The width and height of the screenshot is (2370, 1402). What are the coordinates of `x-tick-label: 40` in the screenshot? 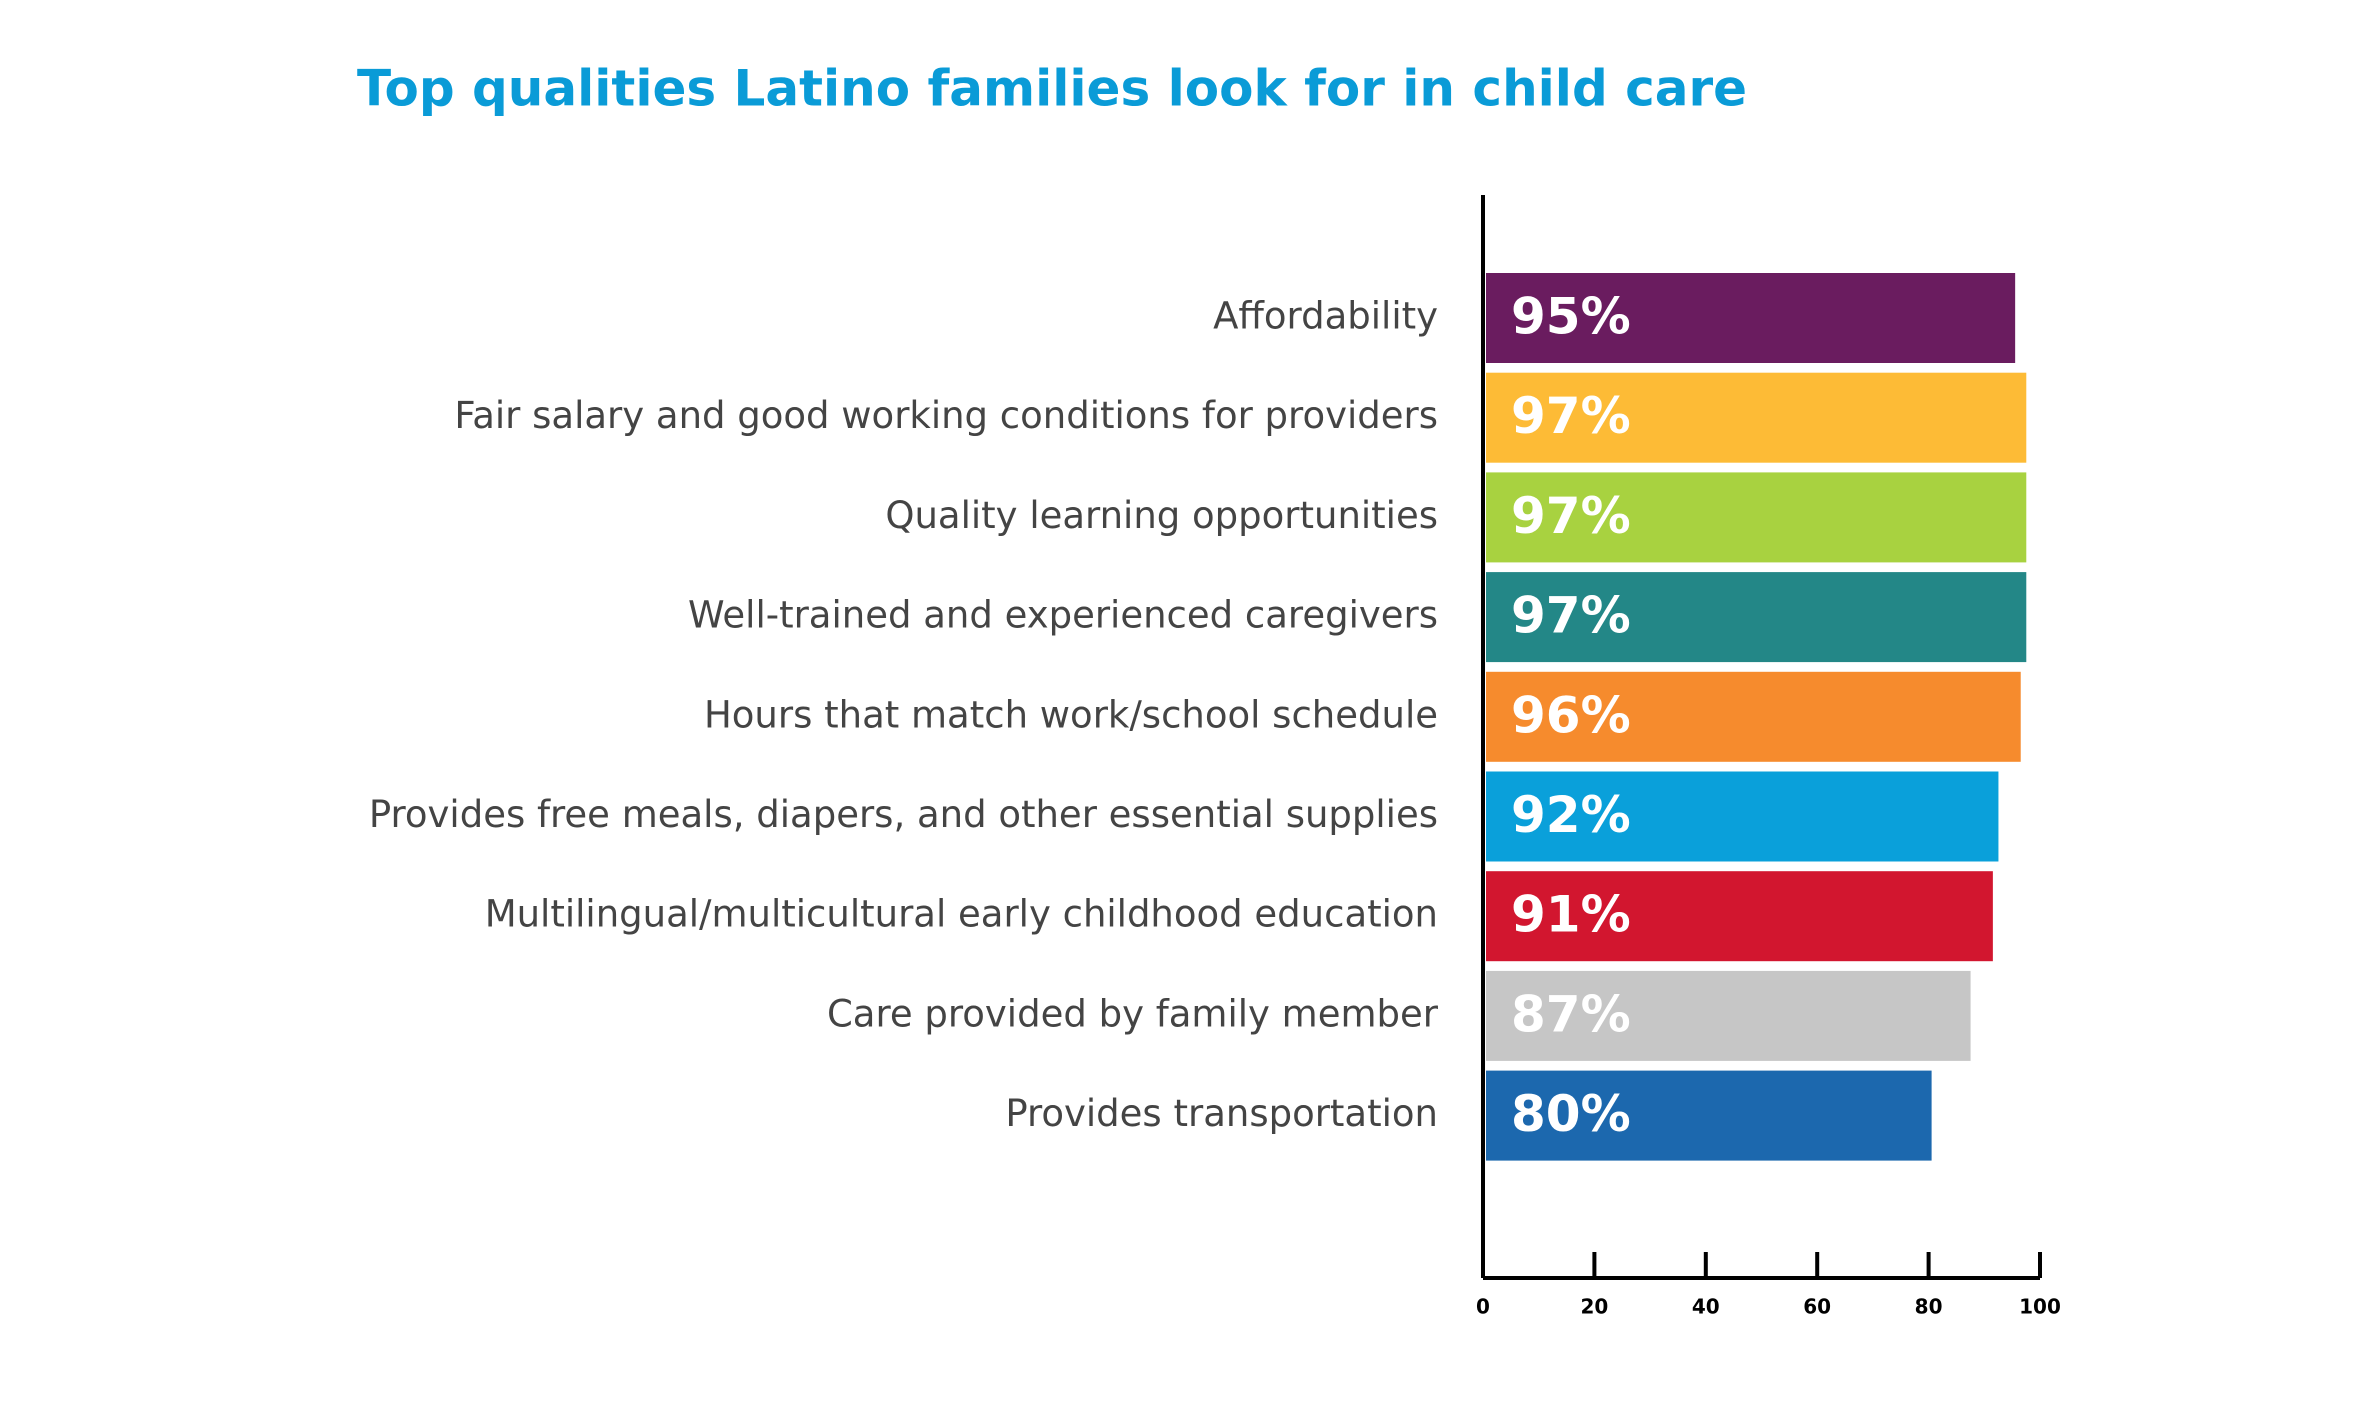 It's located at (1706, 1307).